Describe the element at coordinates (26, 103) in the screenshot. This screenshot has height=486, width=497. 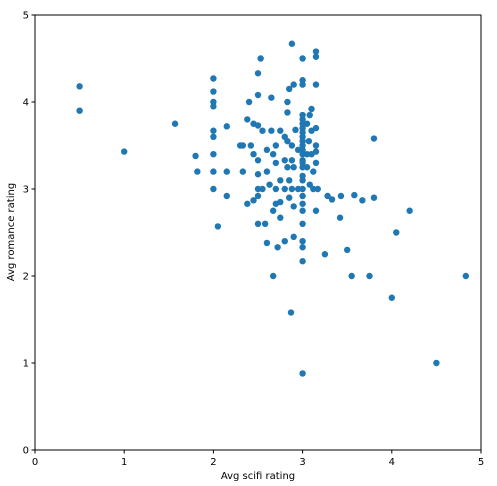
I see `y-tick-label: 4` at that location.